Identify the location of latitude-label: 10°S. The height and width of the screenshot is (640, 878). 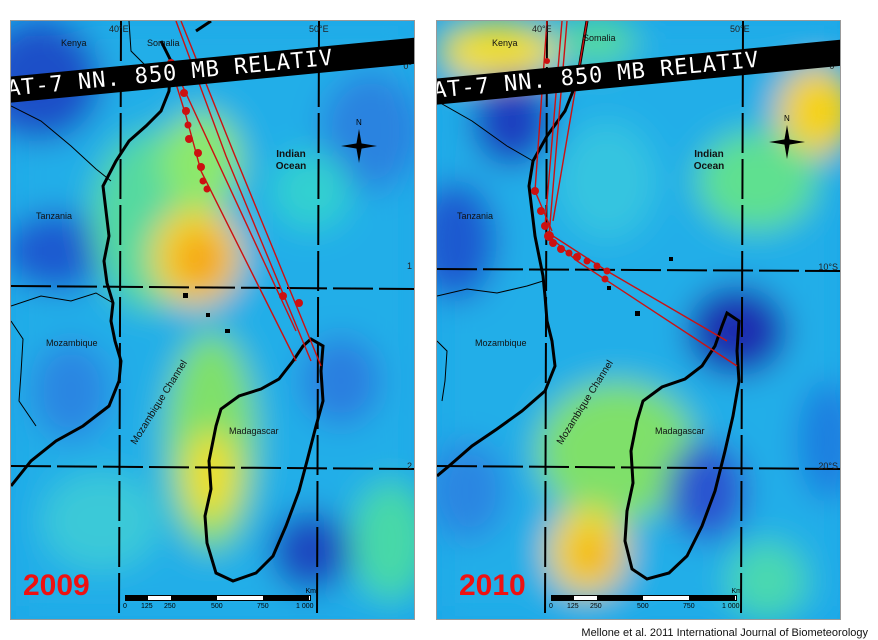
(828, 267).